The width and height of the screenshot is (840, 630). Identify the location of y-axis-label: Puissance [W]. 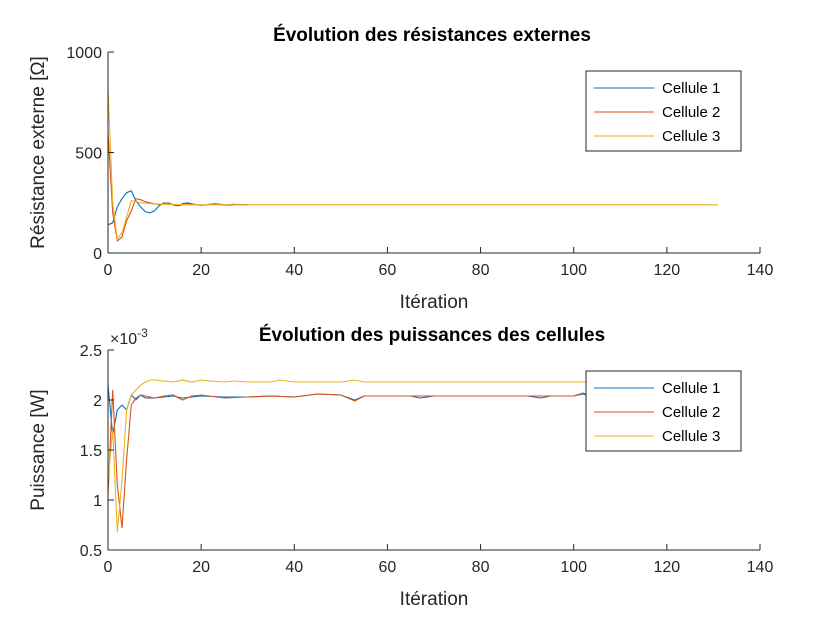
(38, 449).